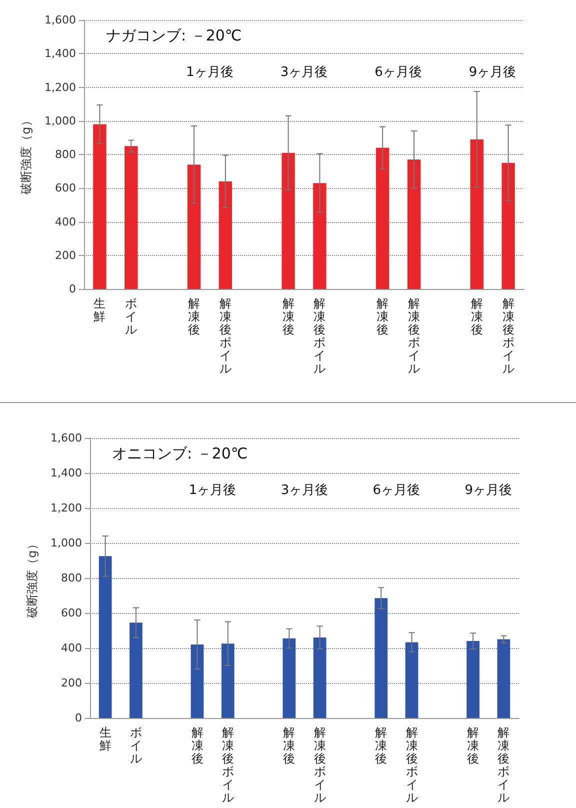 This screenshot has width=576, height=808. What do you see at coordinates (174, 35) in the screenshot?
I see `text: ナガコンブ: －20℃` at bounding box center [174, 35].